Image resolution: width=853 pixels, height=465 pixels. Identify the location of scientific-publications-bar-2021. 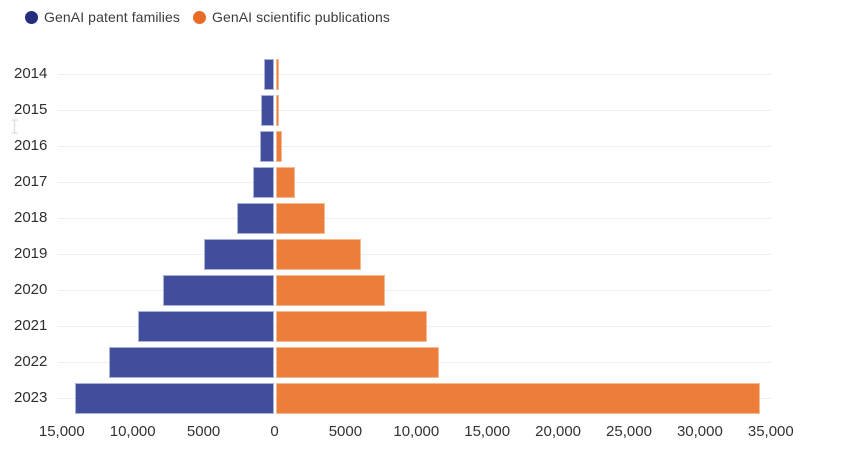
(351, 326).